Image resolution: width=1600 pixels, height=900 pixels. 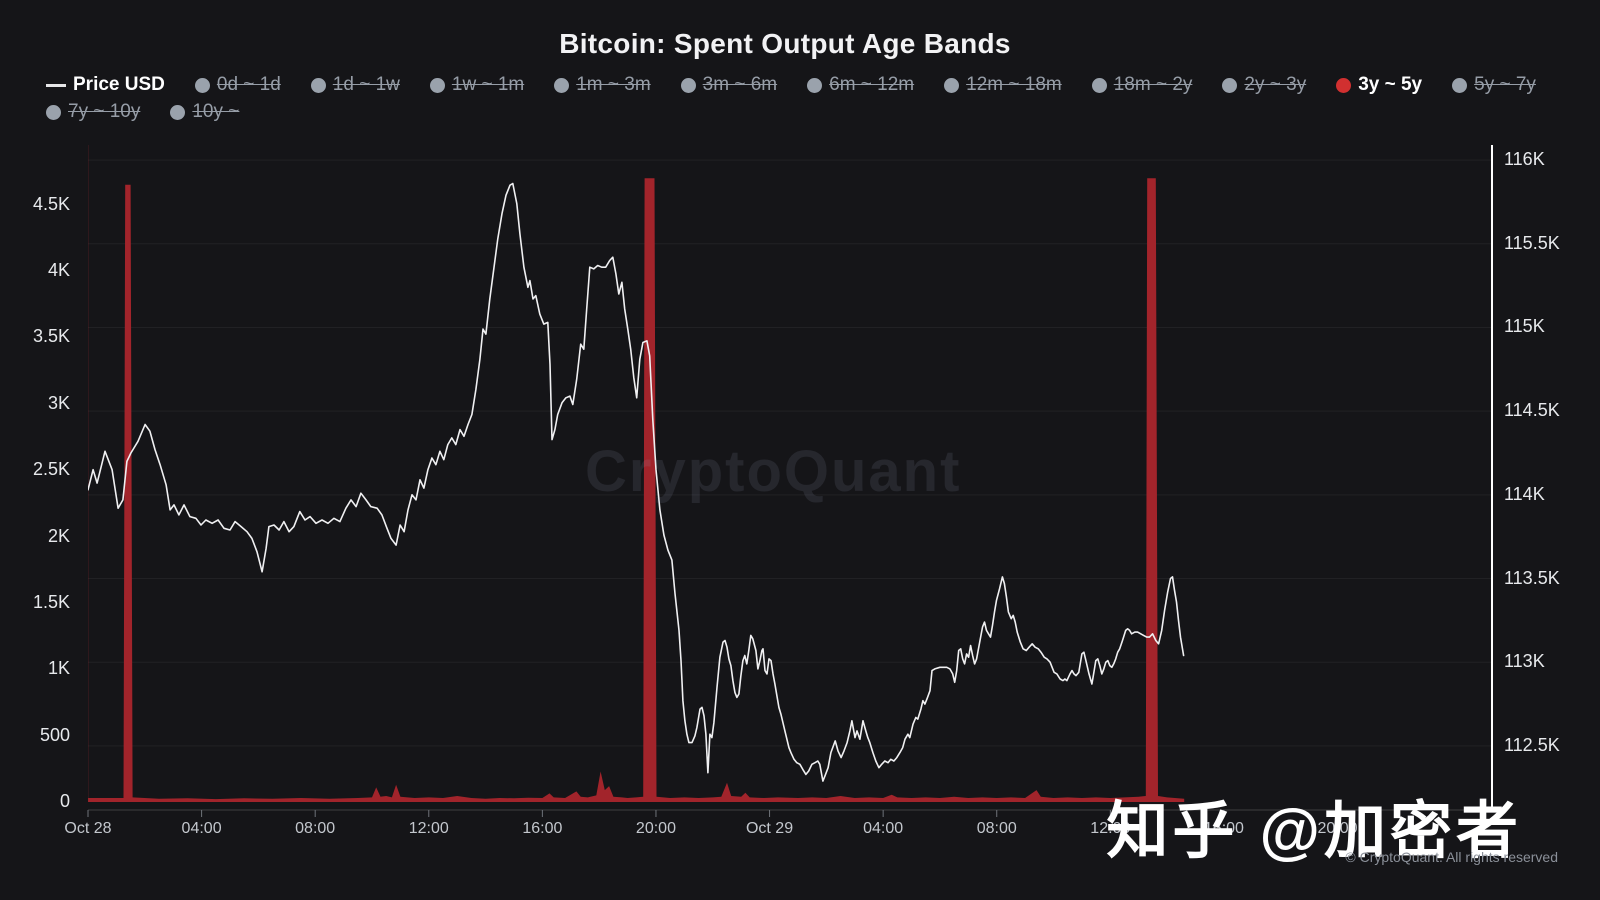 I want to click on legend-item-6m-12m: 6m ~ 12m, so click(x=860, y=85).